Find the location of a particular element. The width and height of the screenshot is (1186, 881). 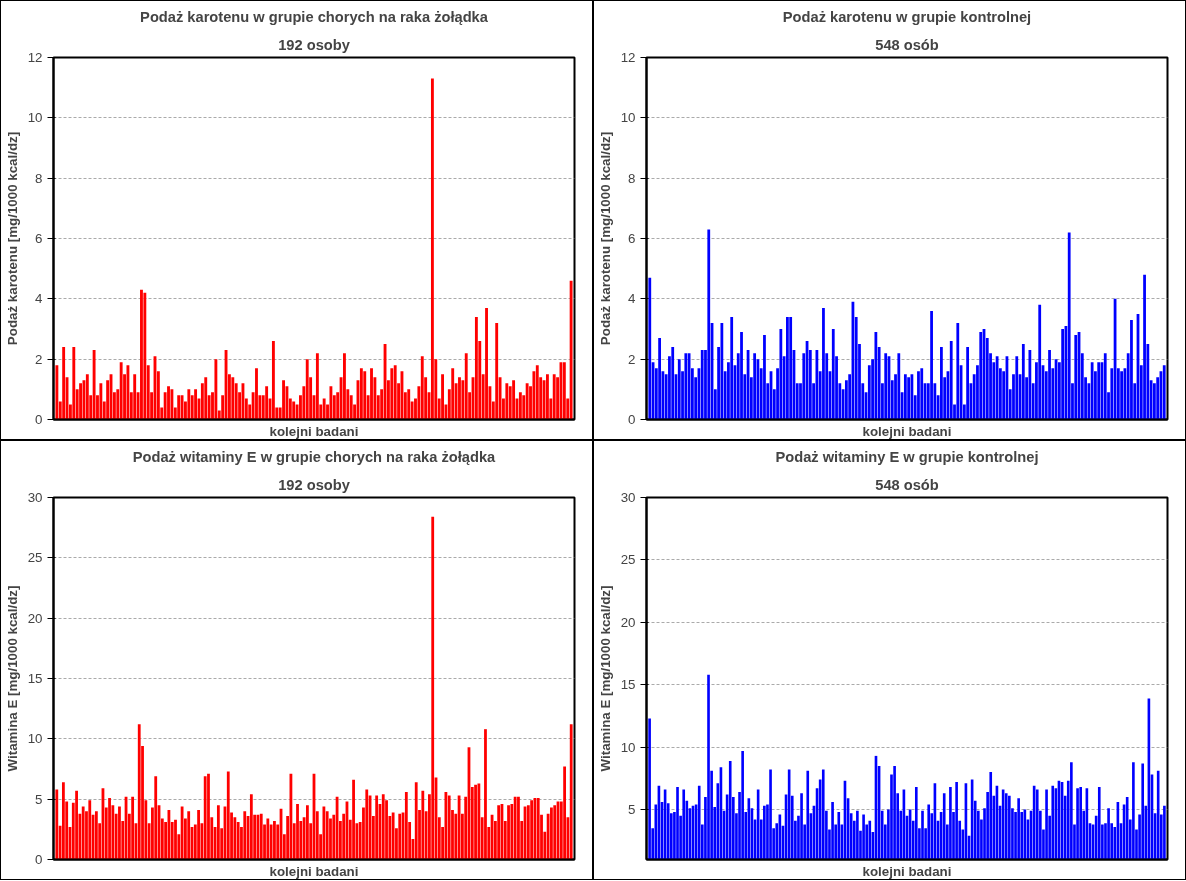

chart-title: Podaż witaminy E w grupie chorych na raka żołądka is located at coordinates (314, 456).